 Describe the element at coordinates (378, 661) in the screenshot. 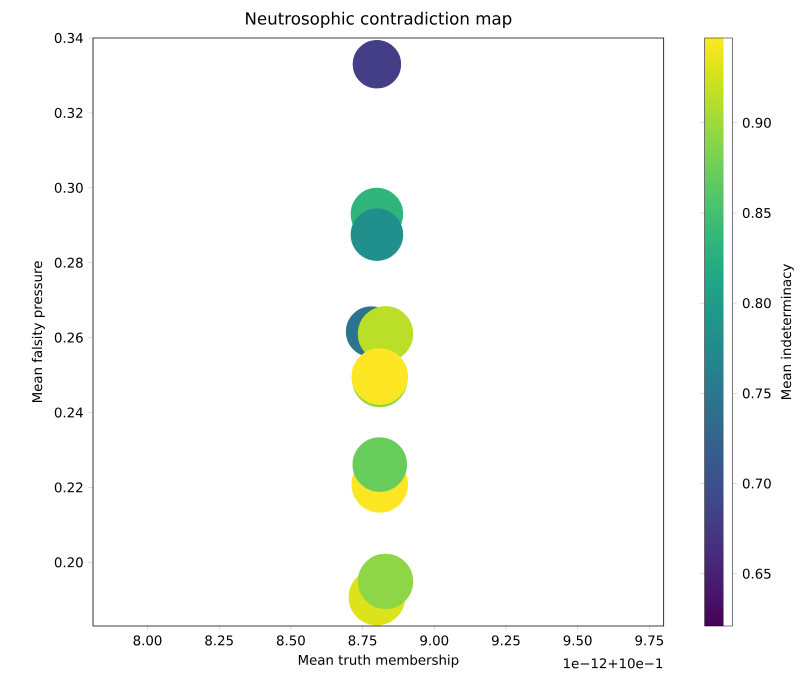

I see `x-axis-title: Mean truth membership` at that location.